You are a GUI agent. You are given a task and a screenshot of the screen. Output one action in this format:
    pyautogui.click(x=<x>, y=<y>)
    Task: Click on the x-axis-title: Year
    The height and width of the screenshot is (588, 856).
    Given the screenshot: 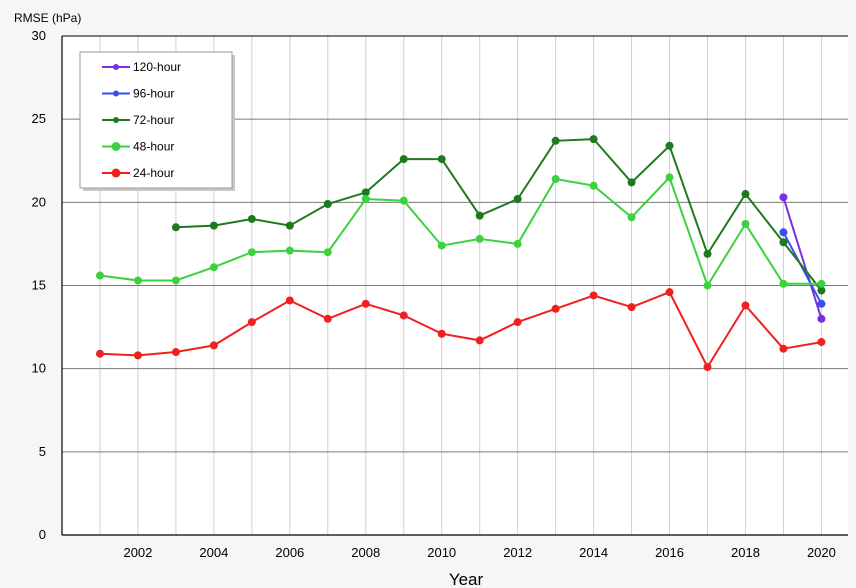 What is the action you would take?
    pyautogui.click(x=466, y=579)
    